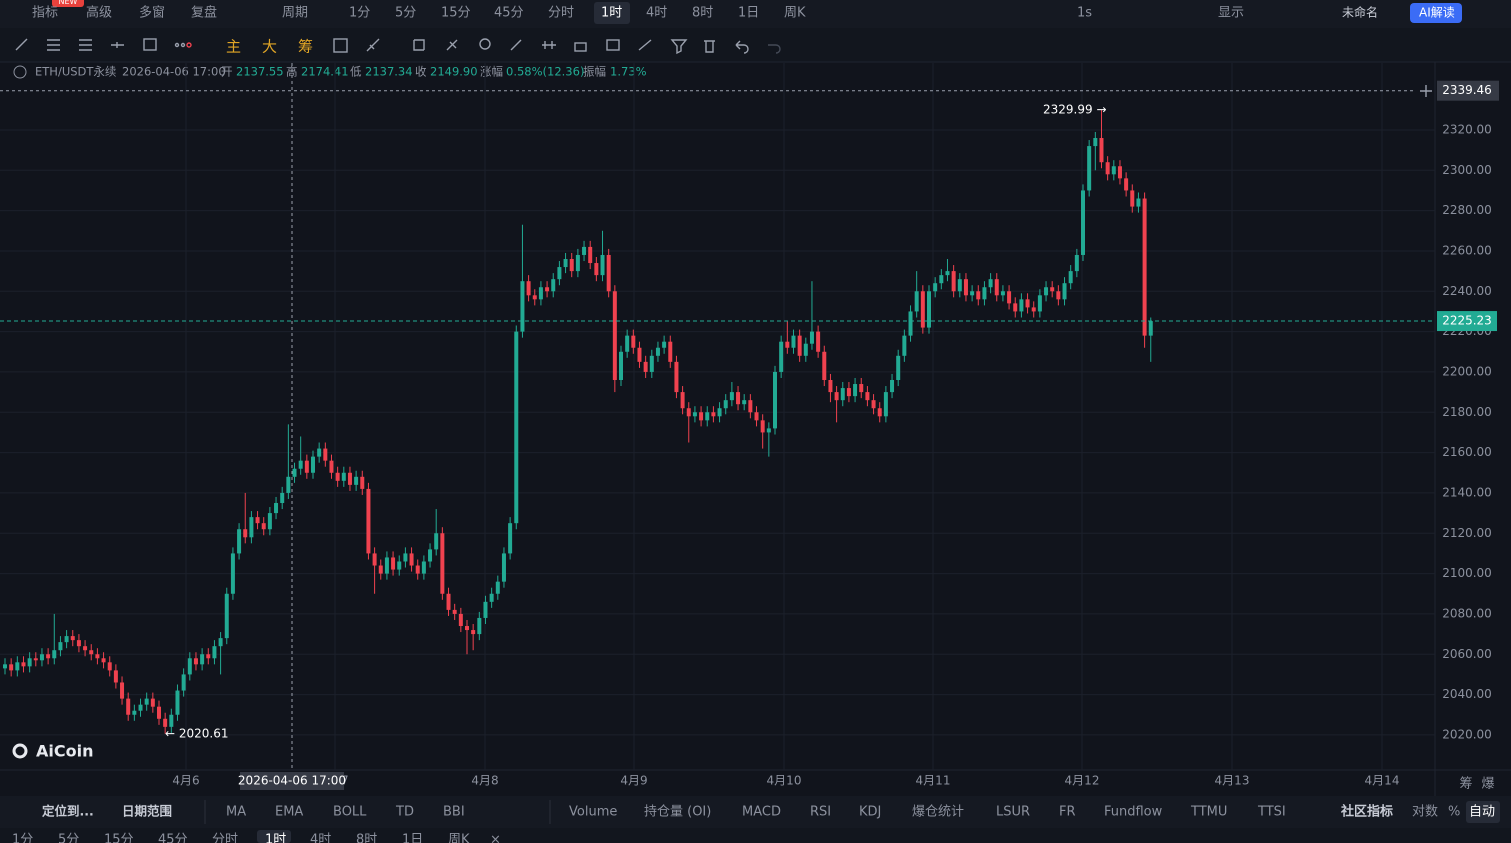 The height and width of the screenshot is (843, 1511). What do you see at coordinates (292, 781) in the screenshot?
I see `crosshair-time: 2026-04-06 17:00` at bounding box center [292, 781].